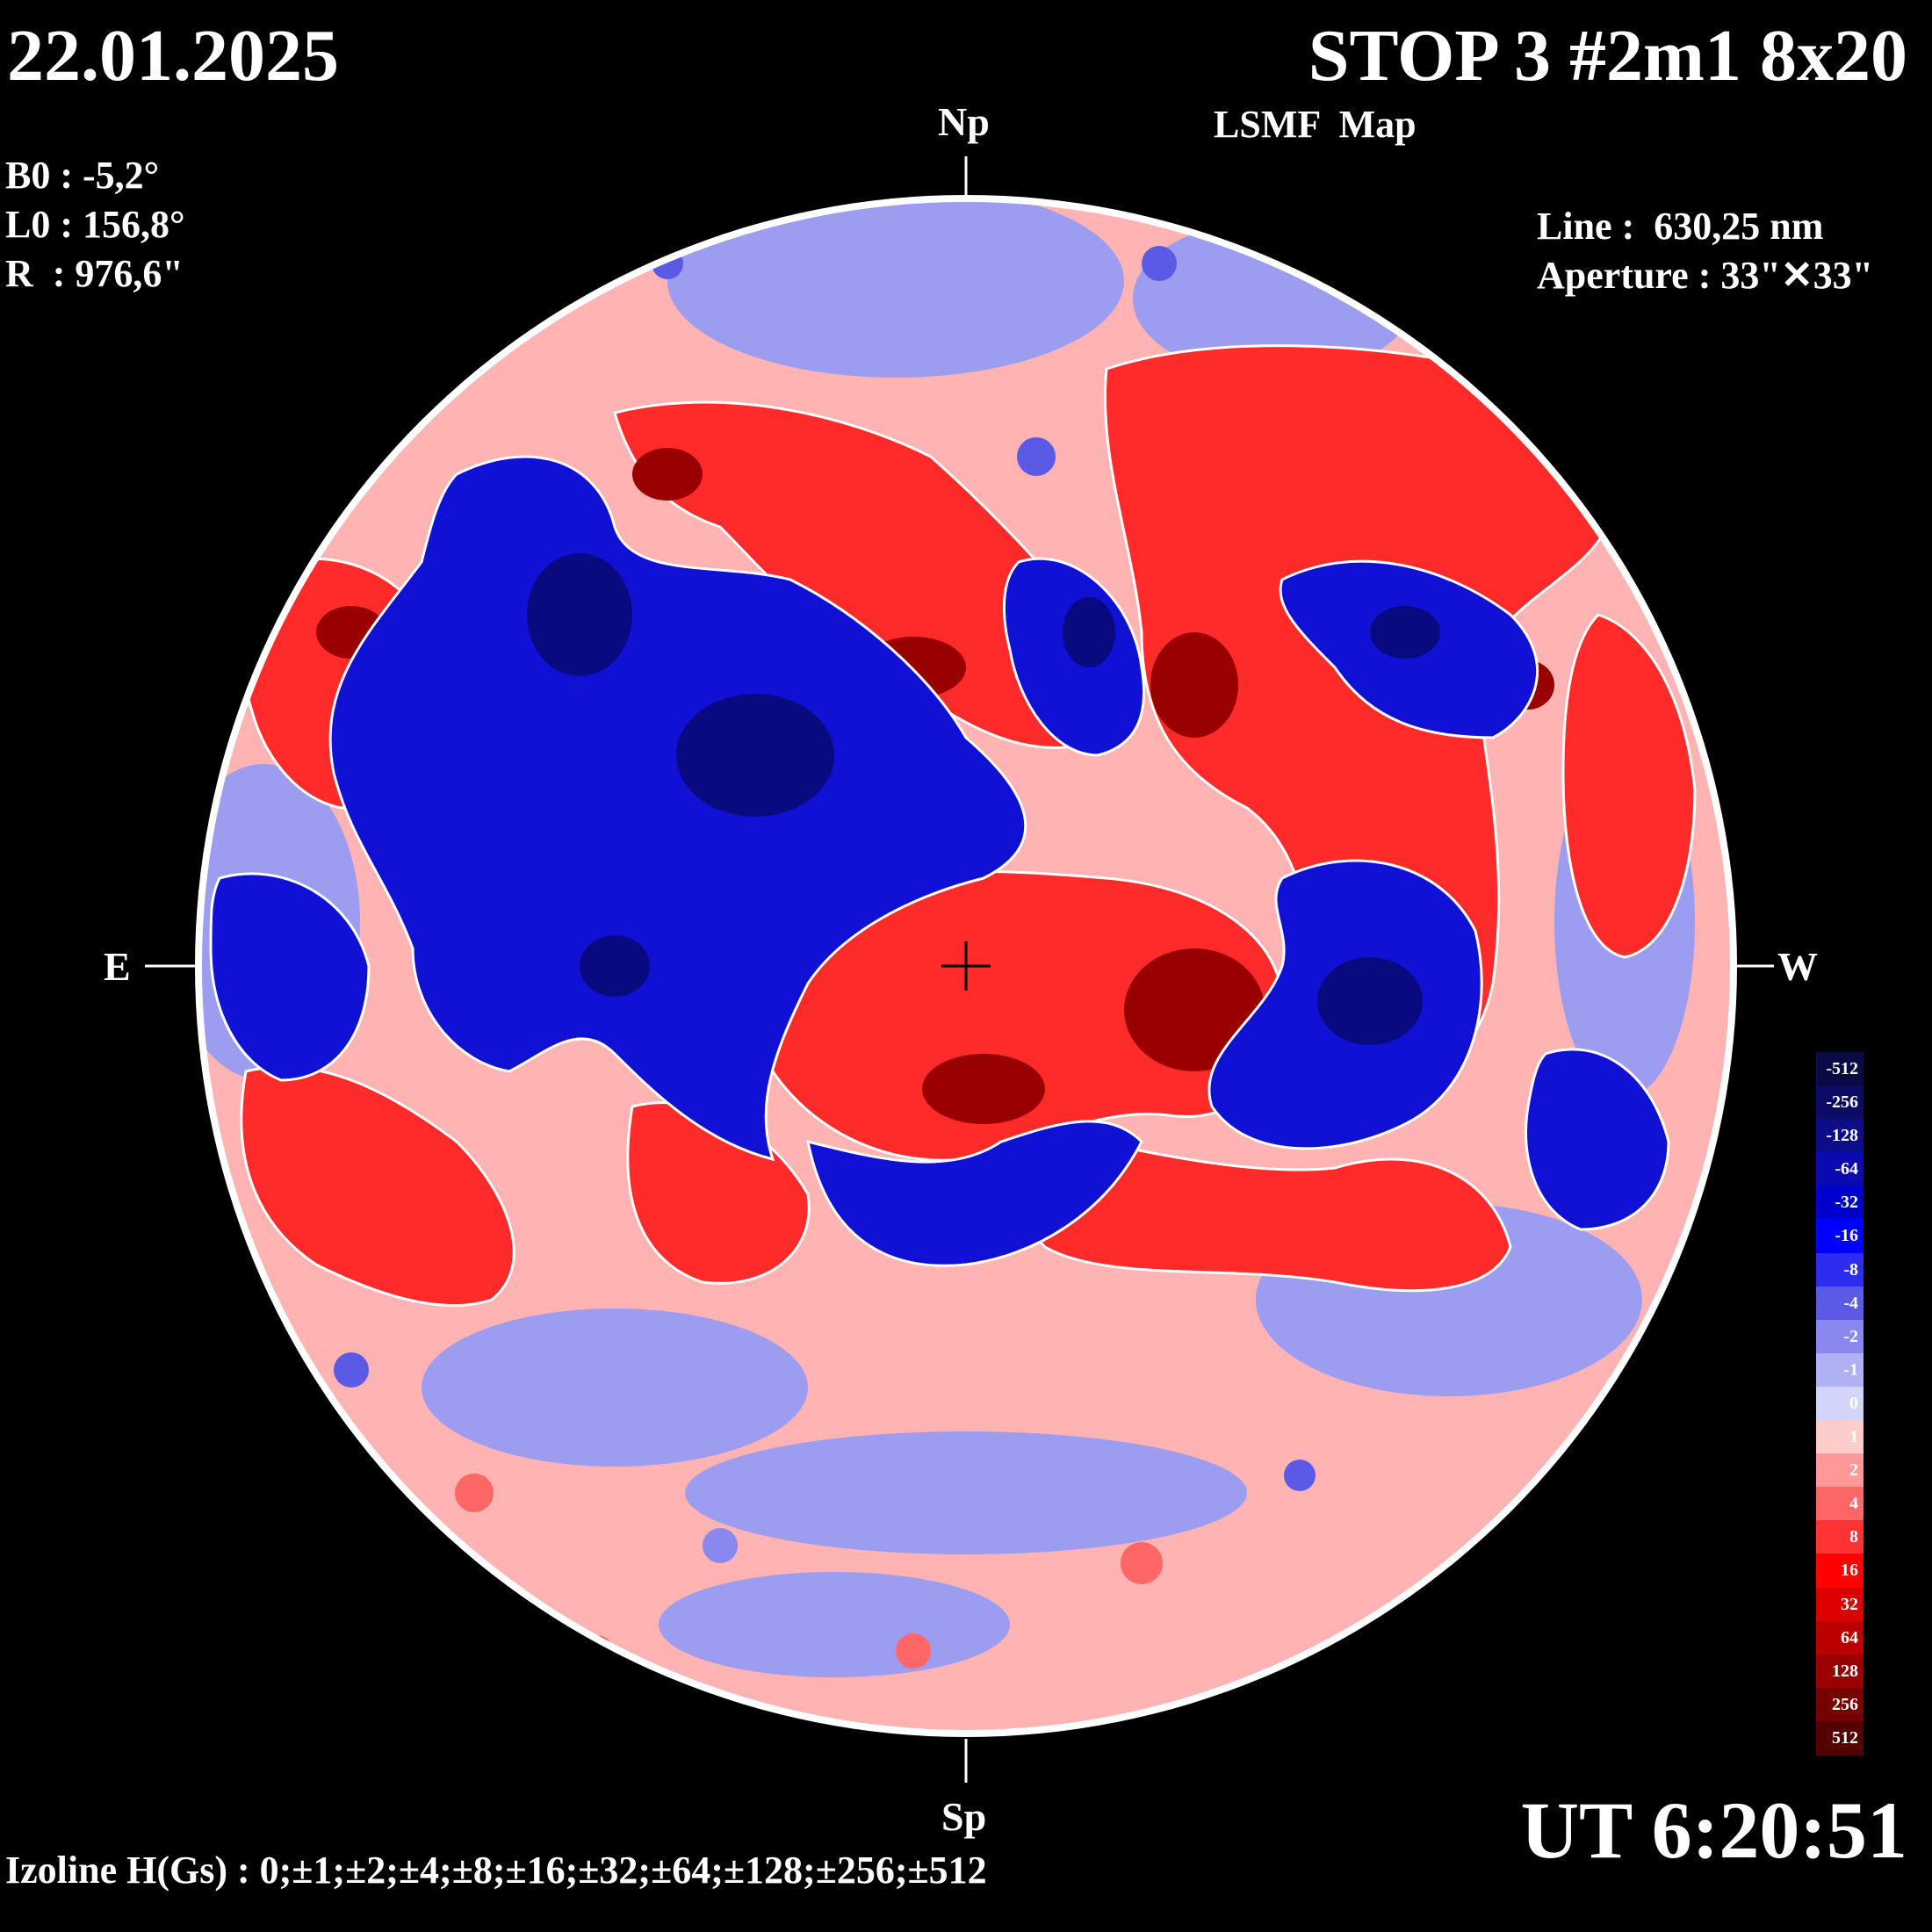  I want to click on west-label: W, so click(1798, 967).